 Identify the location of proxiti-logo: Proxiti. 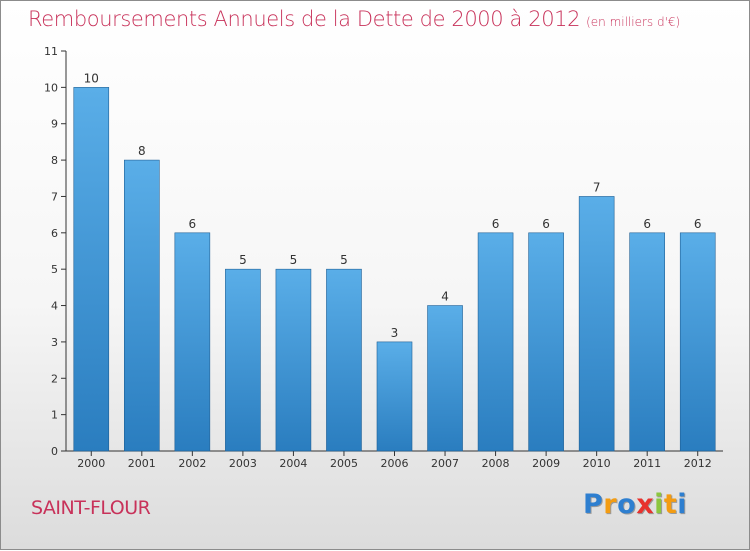
(635, 504).